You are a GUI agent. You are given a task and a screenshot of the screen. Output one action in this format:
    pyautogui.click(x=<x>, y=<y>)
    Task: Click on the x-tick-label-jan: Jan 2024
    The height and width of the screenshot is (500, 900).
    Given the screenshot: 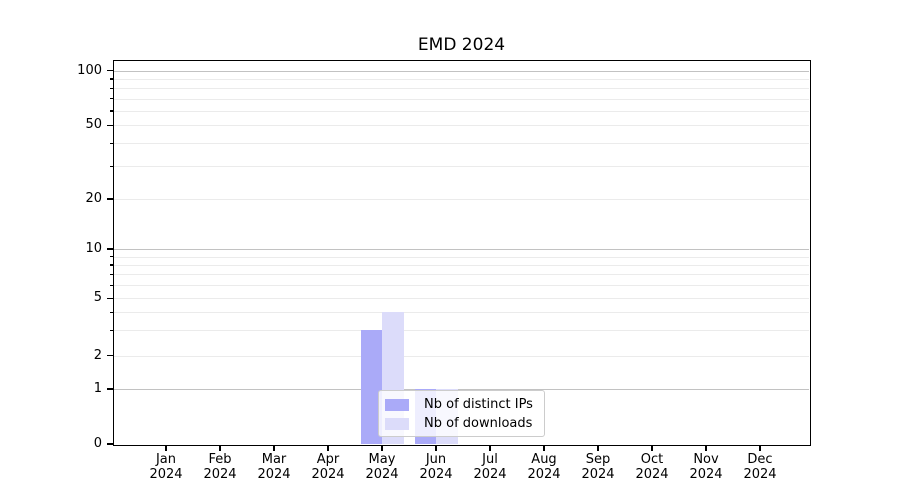 What is the action you would take?
    pyautogui.click(x=166, y=467)
    